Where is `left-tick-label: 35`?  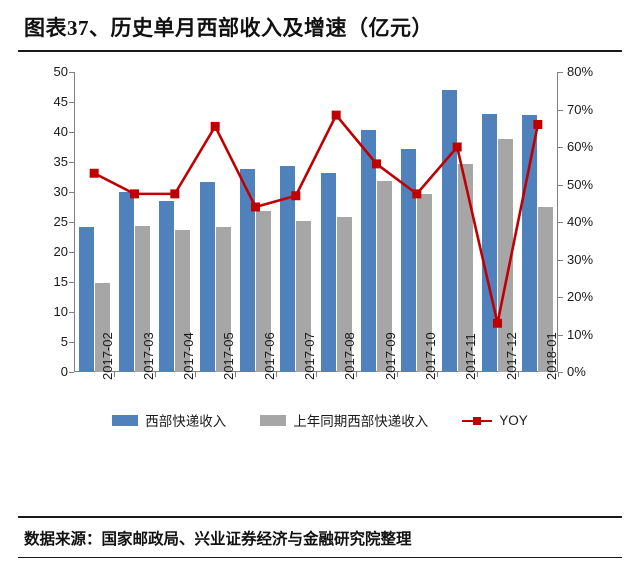
left-tick-label: 35 is located at coordinates (60, 161).